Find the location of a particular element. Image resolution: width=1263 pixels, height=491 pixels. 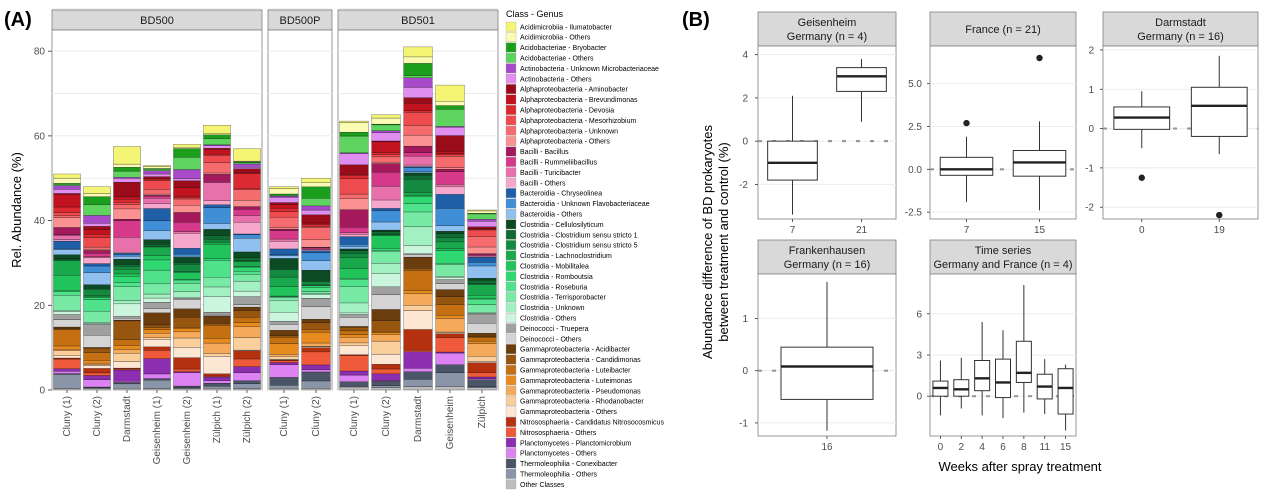

legend-item: Bacilli - Rummeliibacillus is located at coordinates (551, 162).